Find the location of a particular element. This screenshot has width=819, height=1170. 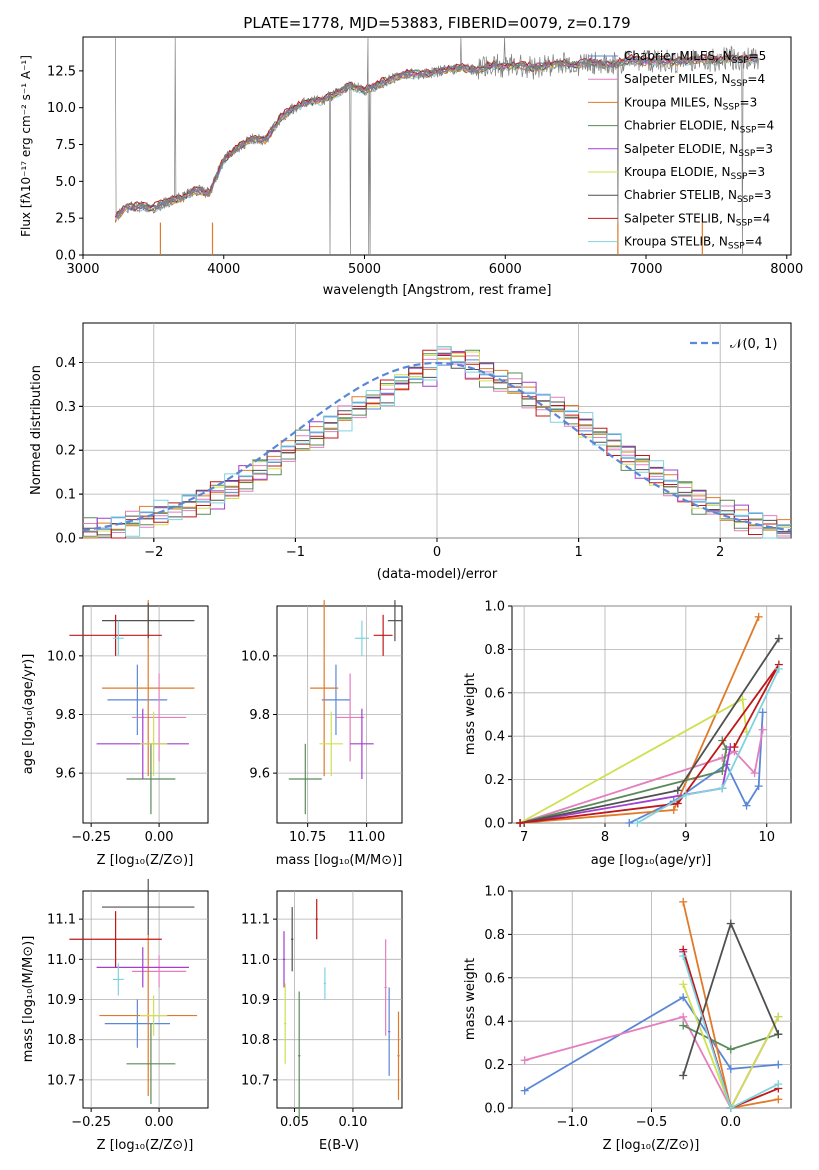

residual-ylabel: Normed distribution is located at coordinates (36, 430).